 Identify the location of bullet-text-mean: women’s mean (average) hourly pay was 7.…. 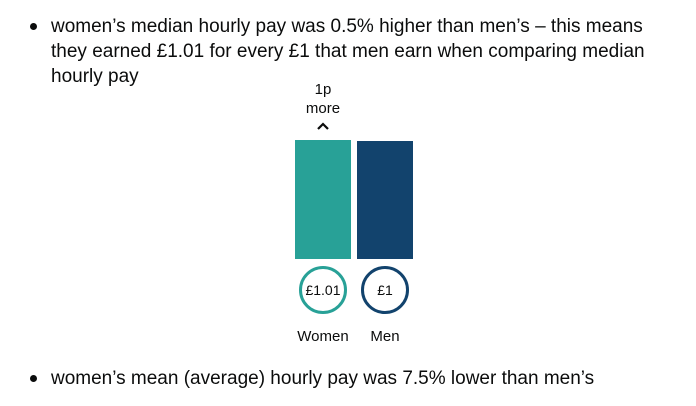
(323, 378).